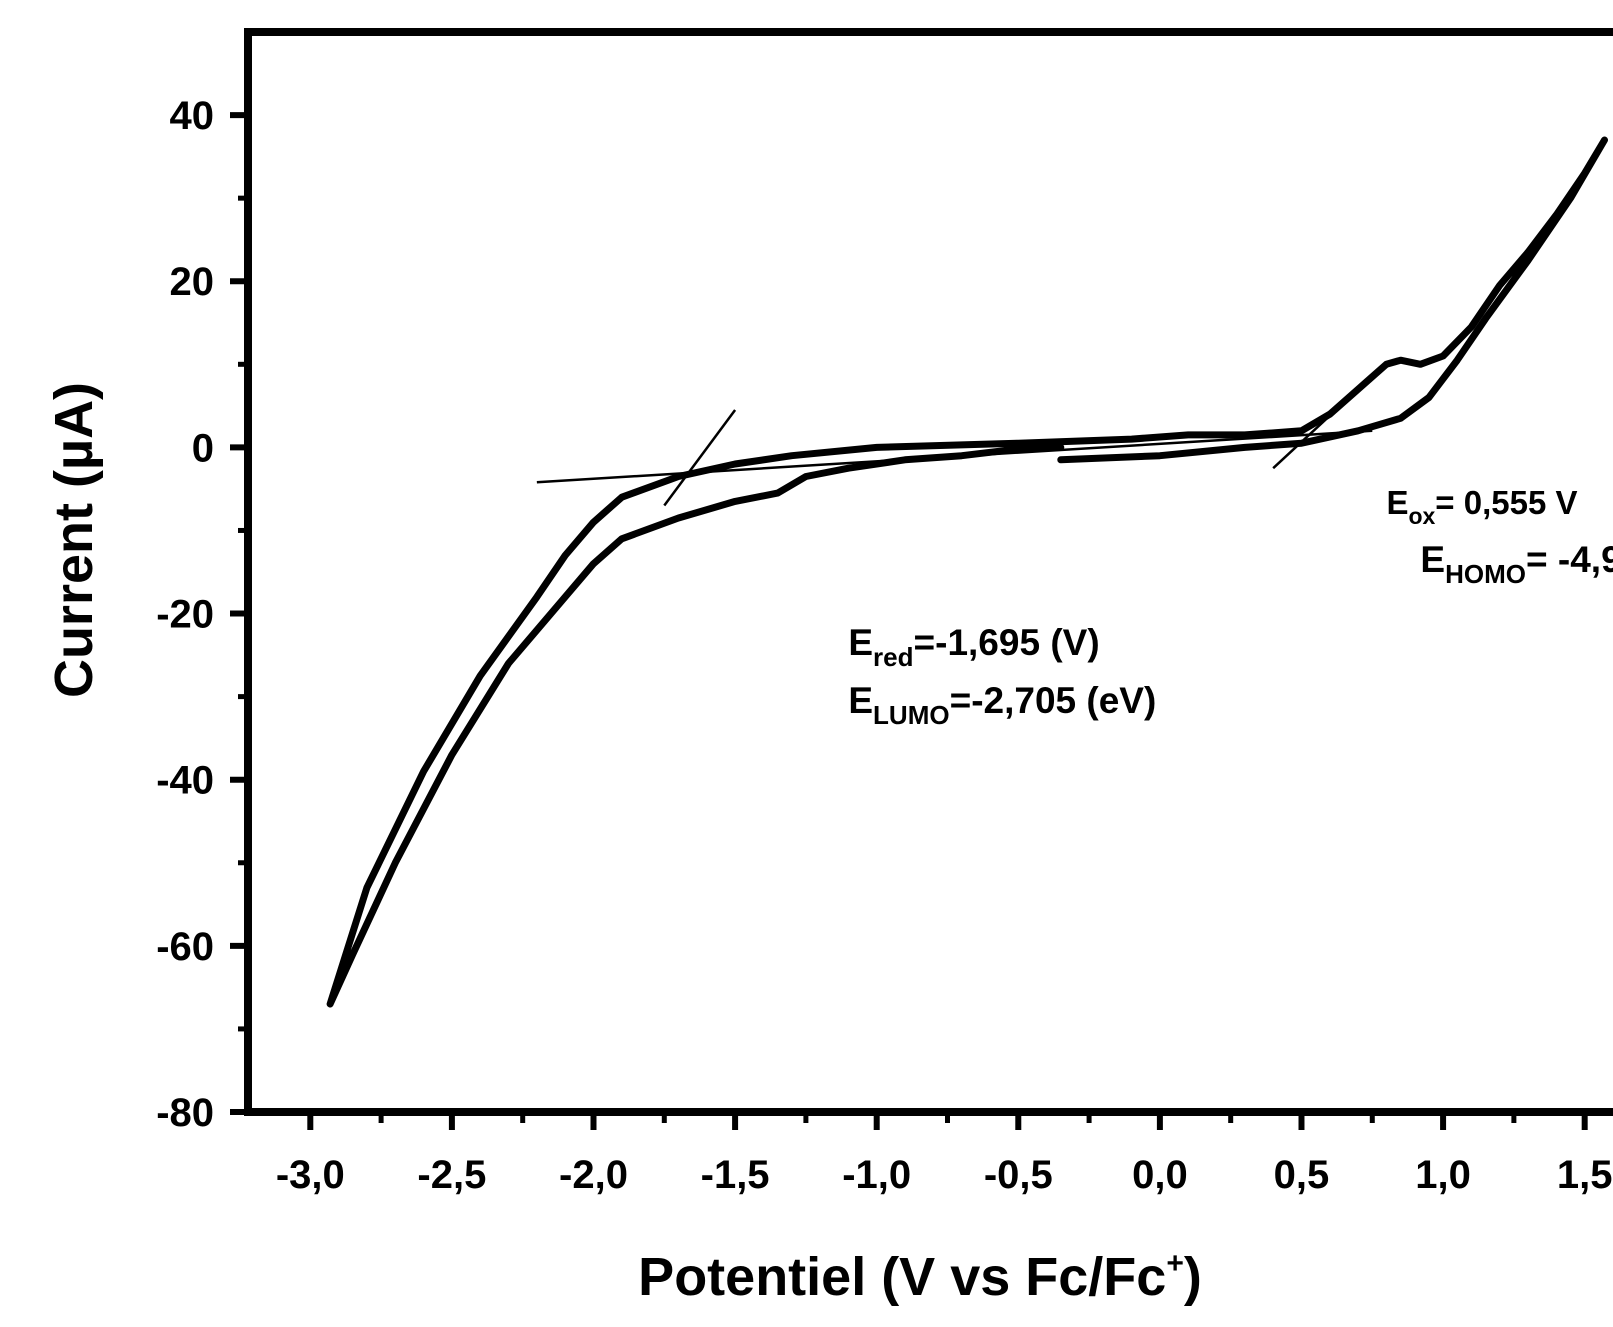 Image resolution: width=1613 pixels, height=1327 pixels. What do you see at coordinates (192, 116) in the screenshot?
I see `y-tick-label: 40` at bounding box center [192, 116].